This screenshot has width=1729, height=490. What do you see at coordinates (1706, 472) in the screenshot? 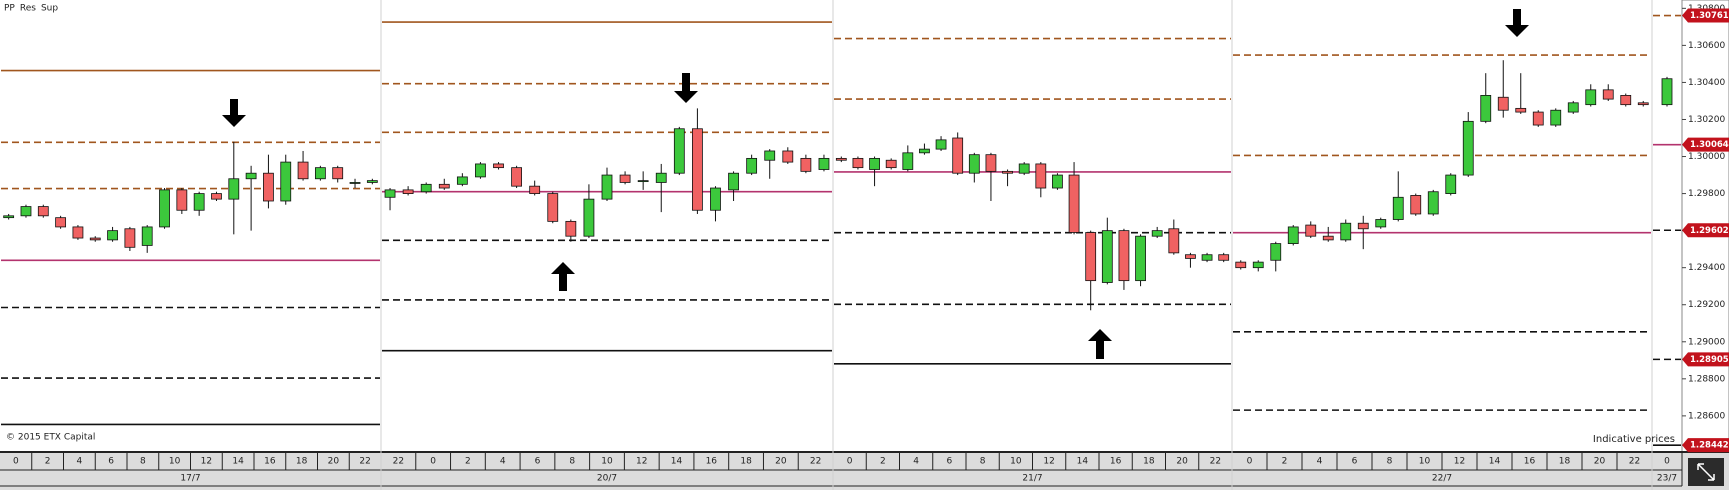
I see `expand-icon` at bounding box center [1706, 472].